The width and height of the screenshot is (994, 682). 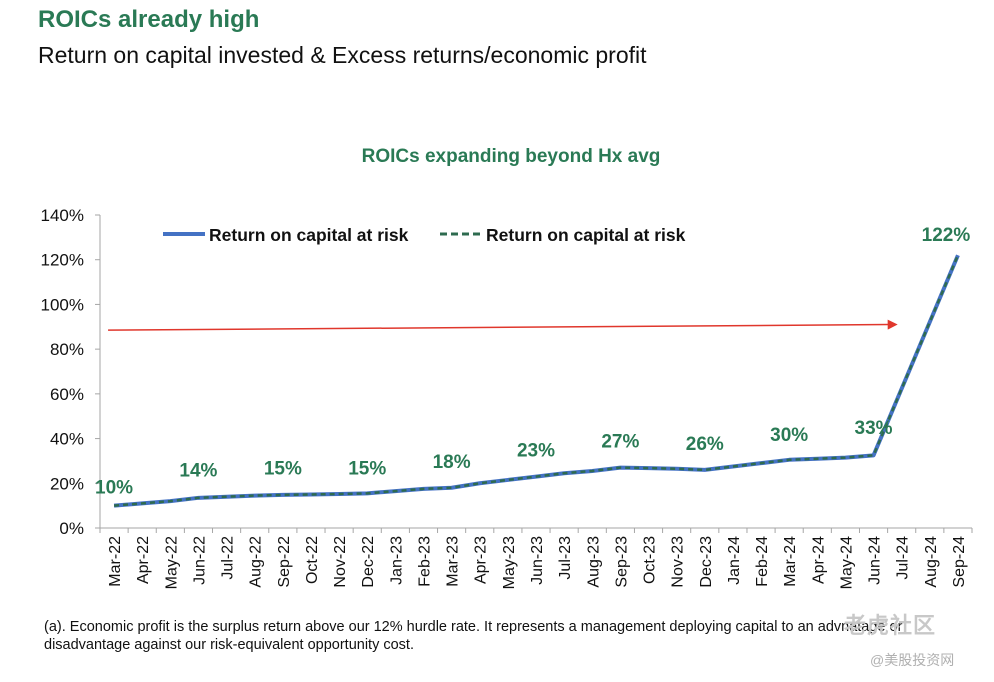 What do you see at coordinates (143, 560) in the screenshot?
I see `x-tick-label: Apr-22` at bounding box center [143, 560].